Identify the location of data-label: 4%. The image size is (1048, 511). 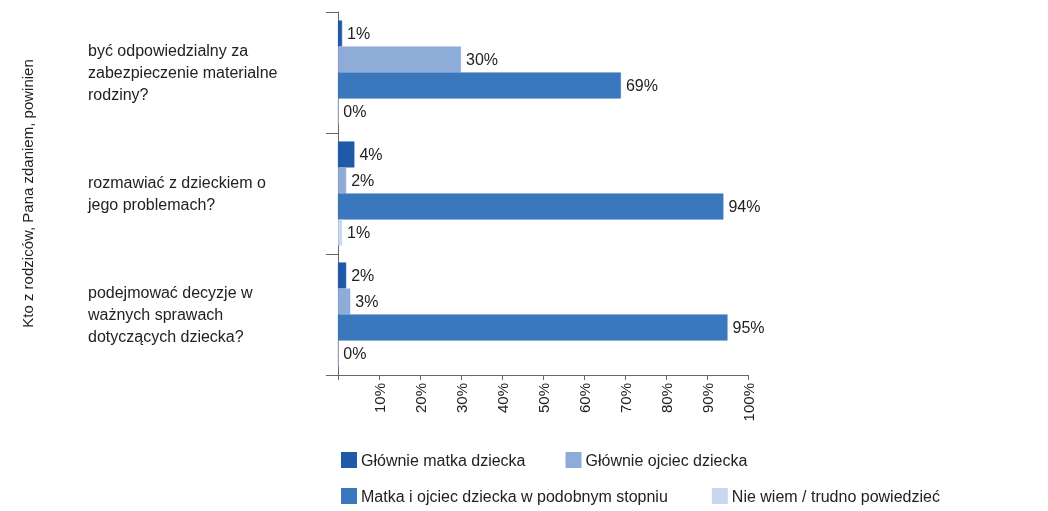
(371, 154).